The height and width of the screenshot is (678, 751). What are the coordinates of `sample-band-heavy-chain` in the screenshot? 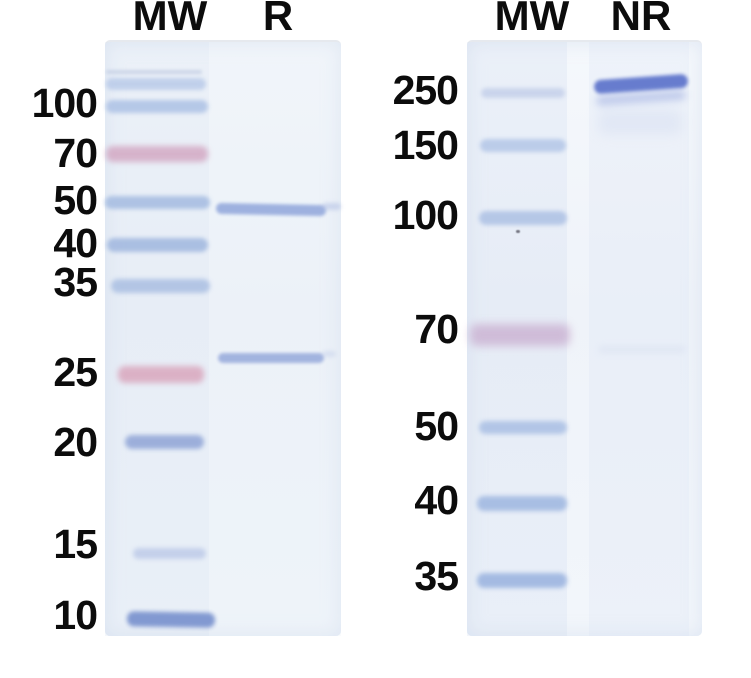 It's located at (271, 209).